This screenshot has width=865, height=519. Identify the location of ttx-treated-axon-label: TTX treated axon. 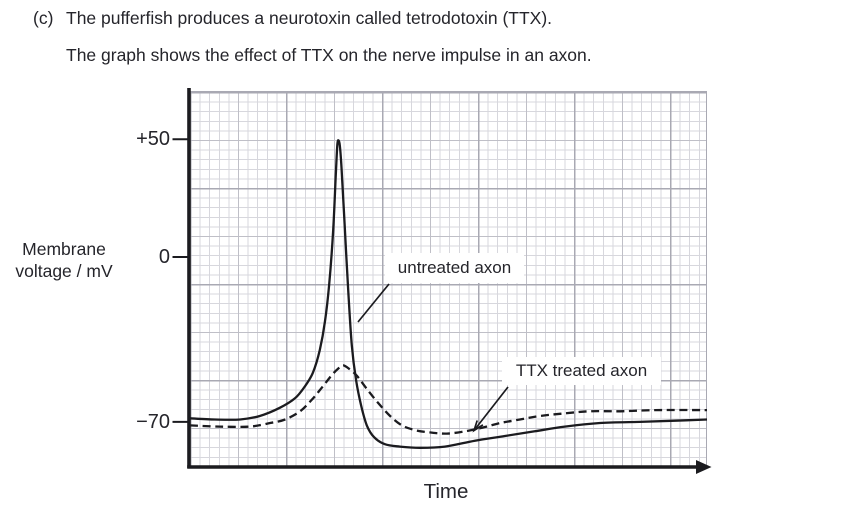
(581, 371).